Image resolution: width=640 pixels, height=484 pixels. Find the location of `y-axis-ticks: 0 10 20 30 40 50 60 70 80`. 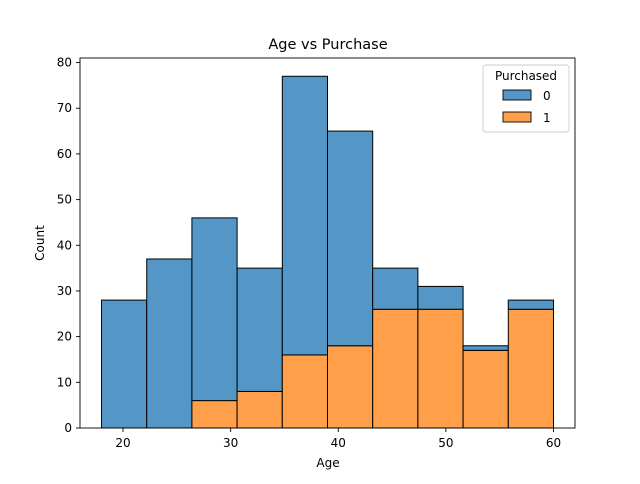

y-axis-ticks: 0 10 20 30 40 50 60 70 80 is located at coordinates (68, 245).